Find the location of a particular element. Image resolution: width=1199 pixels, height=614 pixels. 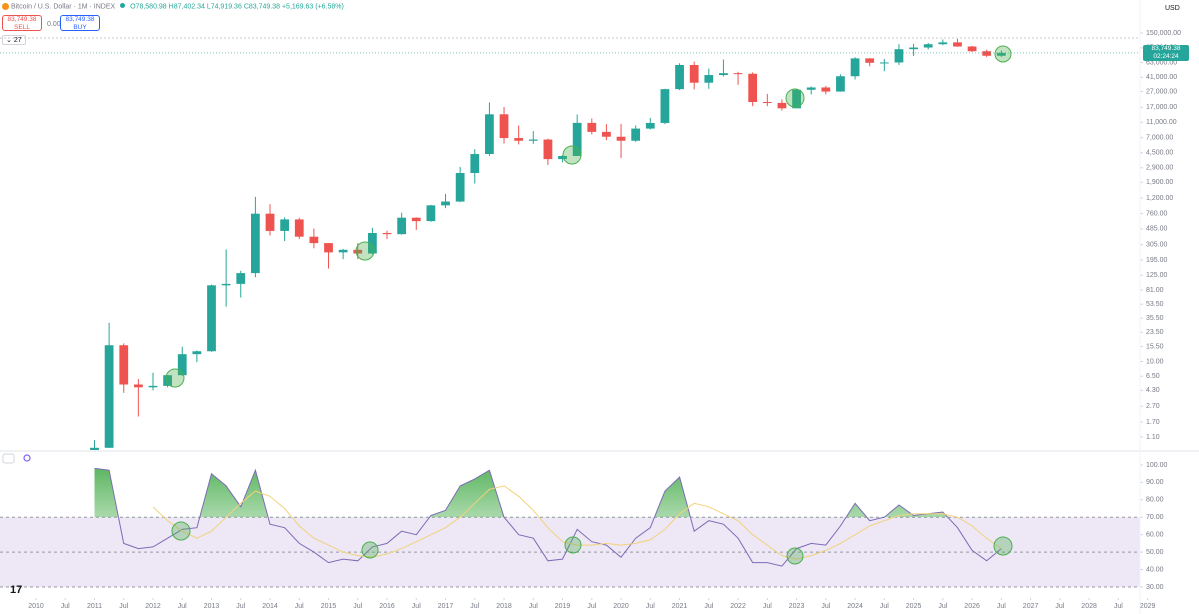

x-tick-label: 2024 is located at coordinates (855, 606).